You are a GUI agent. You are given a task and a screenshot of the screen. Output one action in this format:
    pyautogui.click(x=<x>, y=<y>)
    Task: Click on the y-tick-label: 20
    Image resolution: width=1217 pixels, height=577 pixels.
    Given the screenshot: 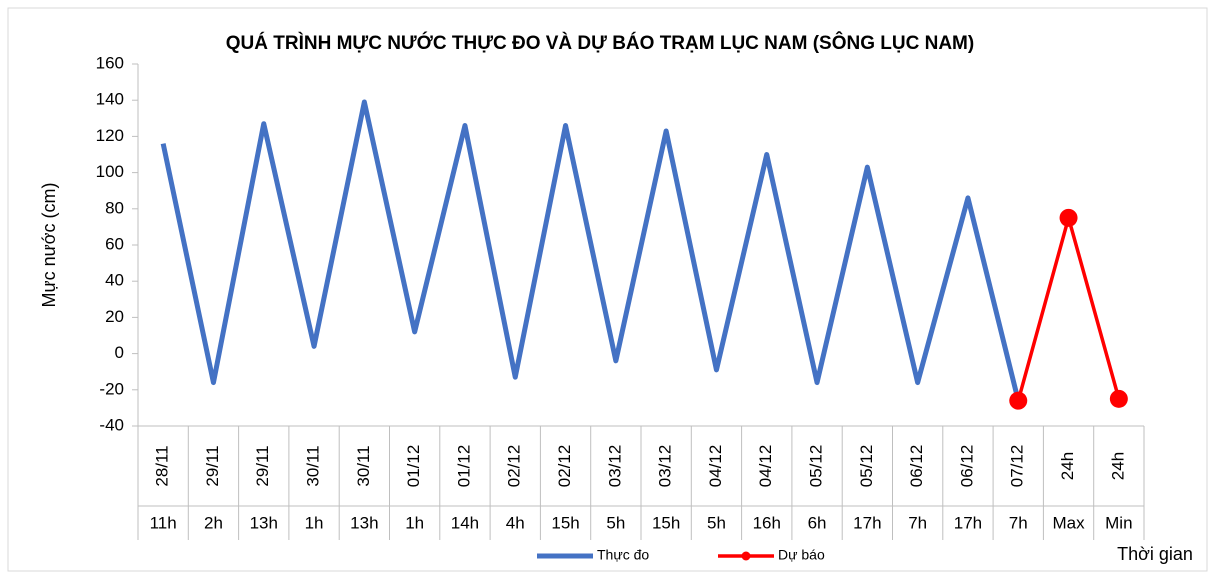 What is the action you would take?
    pyautogui.click(x=114, y=316)
    